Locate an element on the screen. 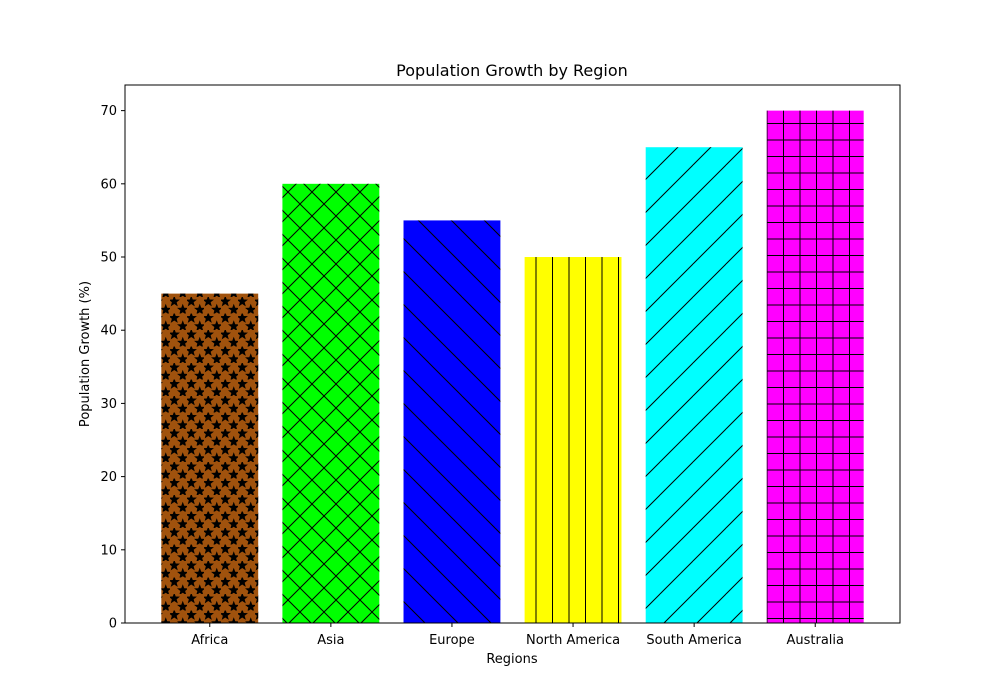 The width and height of the screenshot is (1000, 700). bar-europe is located at coordinates (452, 421).